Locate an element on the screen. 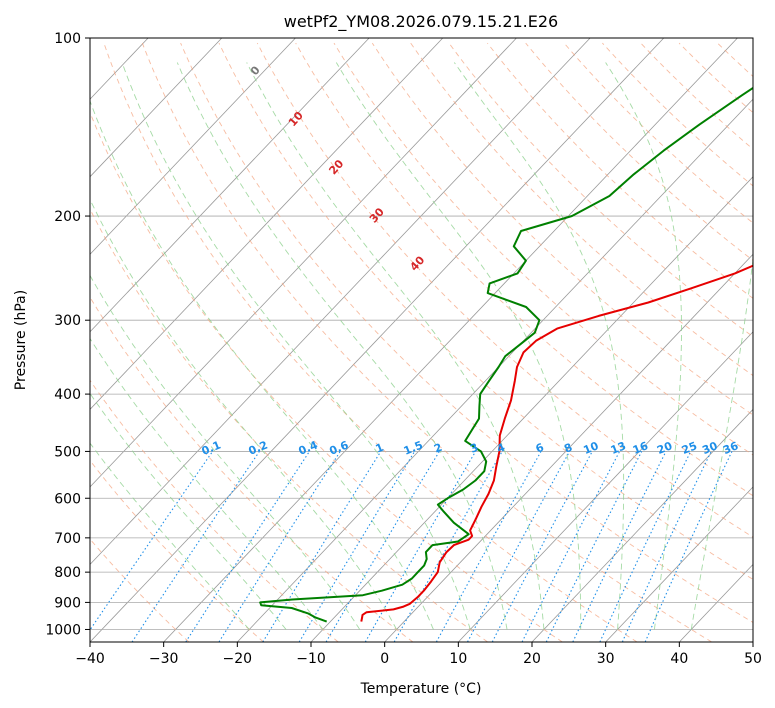  y-axis-title: Pressure (hPa) is located at coordinates (21, 340).